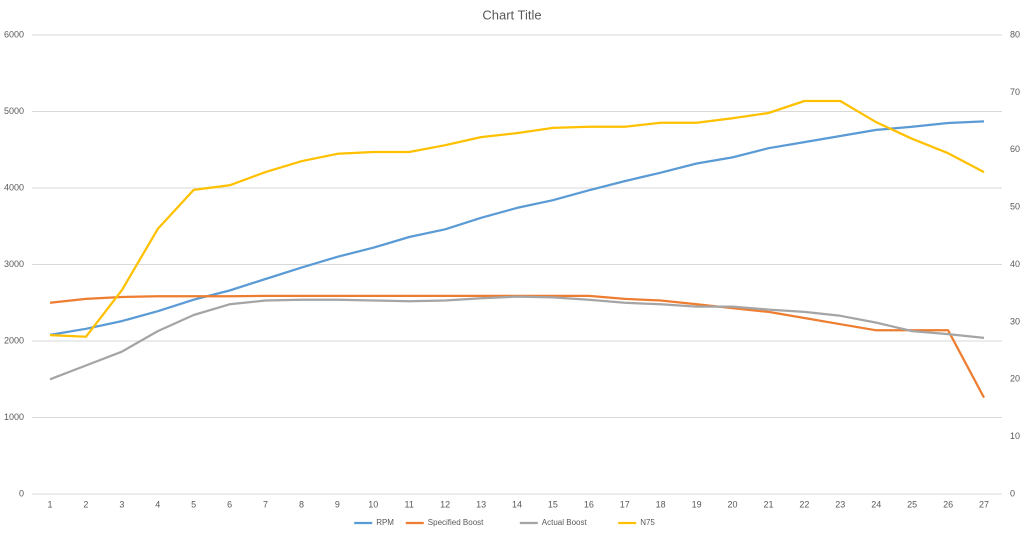  What do you see at coordinates (49, 504) in the screenshot?
I see `x-tick-label: 1` at bounding box center [49, 504].